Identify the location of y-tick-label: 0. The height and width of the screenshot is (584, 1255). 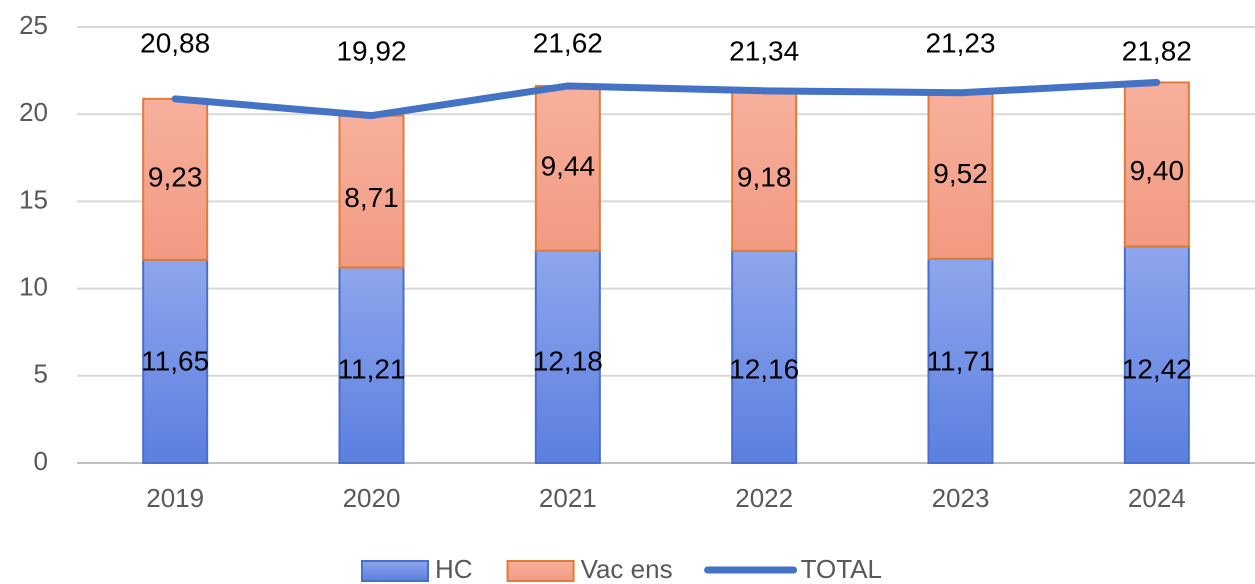
(41, 461).